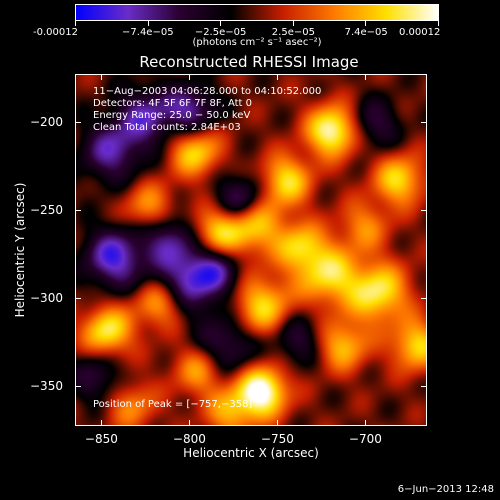  What do you see at coordinates (46, 385) in the screenshot?
I see `y-tick-label: −350` at bounding box center [46, 385].